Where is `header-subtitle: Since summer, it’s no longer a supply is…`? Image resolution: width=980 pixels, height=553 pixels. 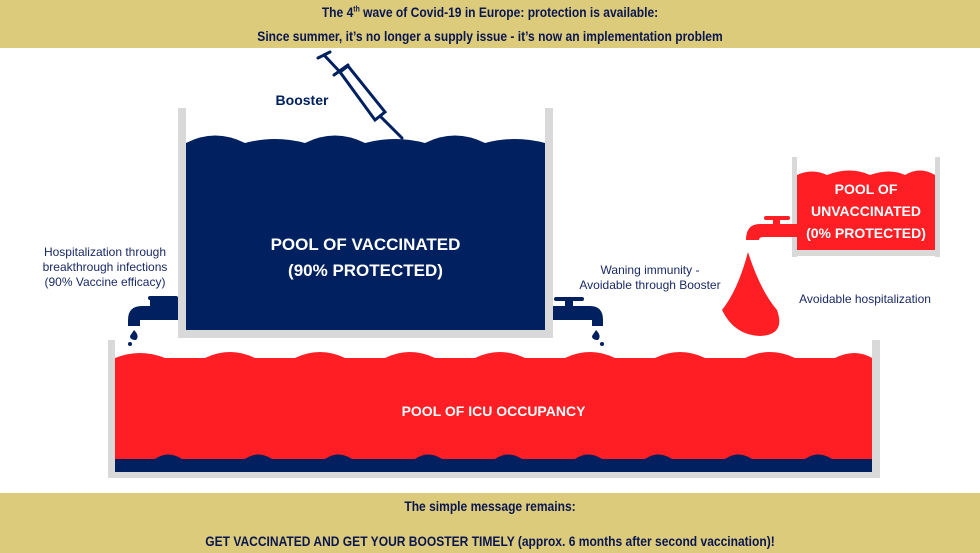 header-subtitle: Since summer, it’s no longer a supply is… is located at coordinates (490, 36).